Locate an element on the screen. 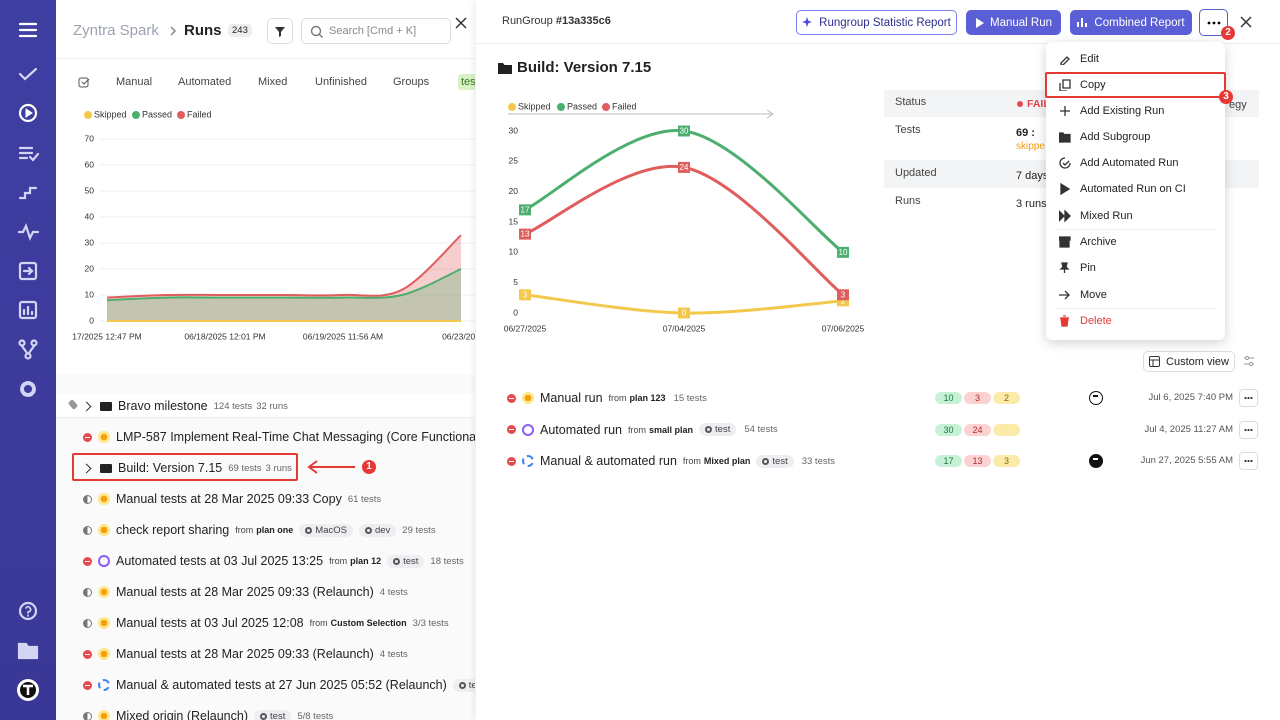 This screenshot has height=720, width=1280. legend-label: Passed is located at coordinates (157, 114).